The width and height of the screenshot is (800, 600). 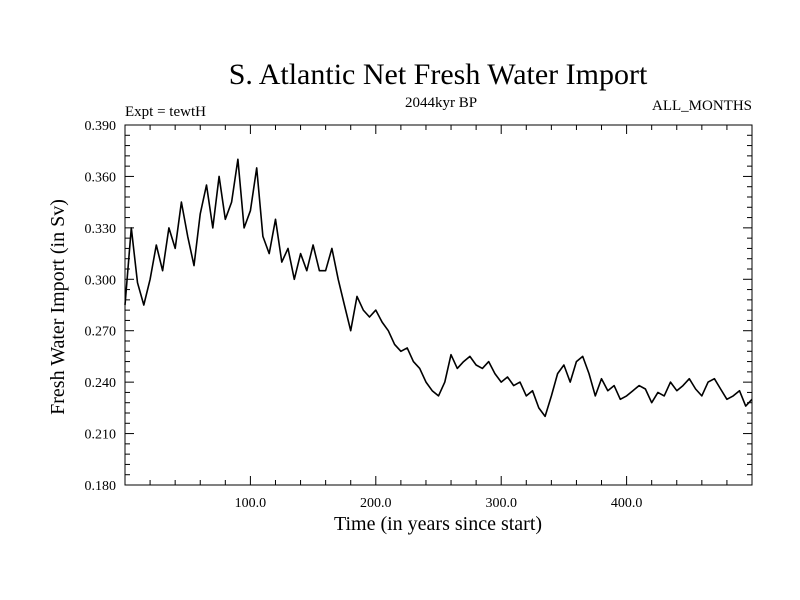 What do you see at coordinates (101, 486) in the screenshot?
I see `y-tick-label: 0.180` at bounding box center [101, 486].